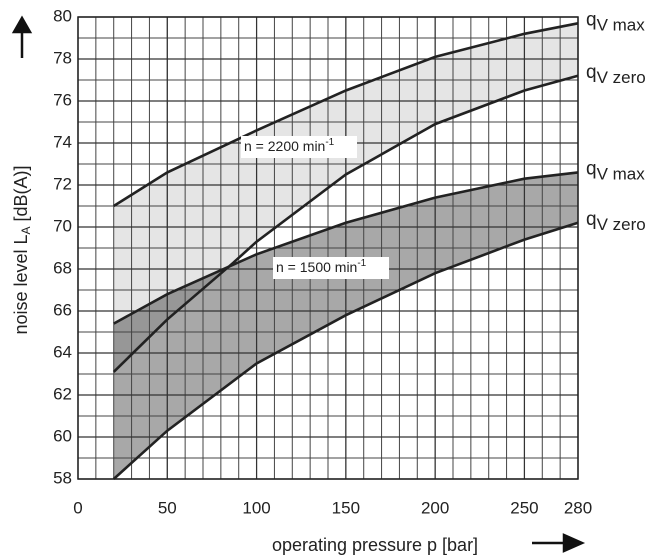  What do you see at coordinates (524, 507) in the screenshot?
I see `x-tick-label: 250` at bounding box center [524, 507].